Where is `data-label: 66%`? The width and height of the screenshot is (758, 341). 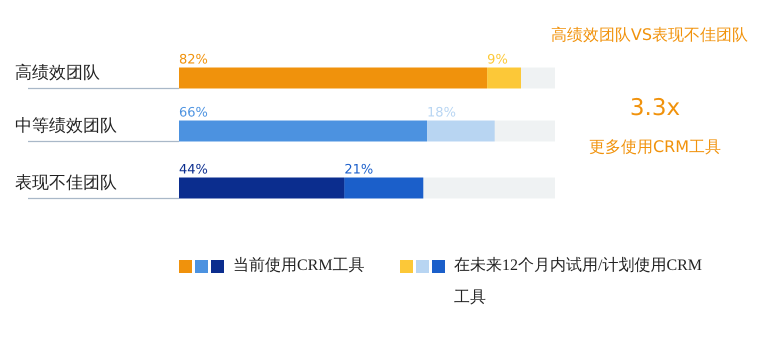
data-label: 66% is located at coordinates (193, 113).